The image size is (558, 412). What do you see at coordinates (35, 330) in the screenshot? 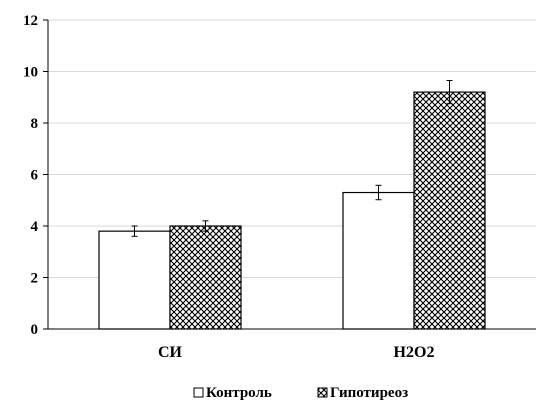
I see `y-tick-label: 0` at bounding box center [35, 330].